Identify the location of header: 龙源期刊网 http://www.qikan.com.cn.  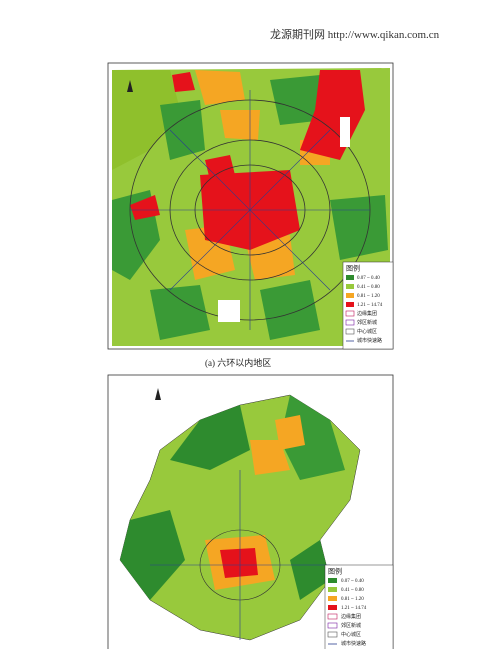
(355, 35).